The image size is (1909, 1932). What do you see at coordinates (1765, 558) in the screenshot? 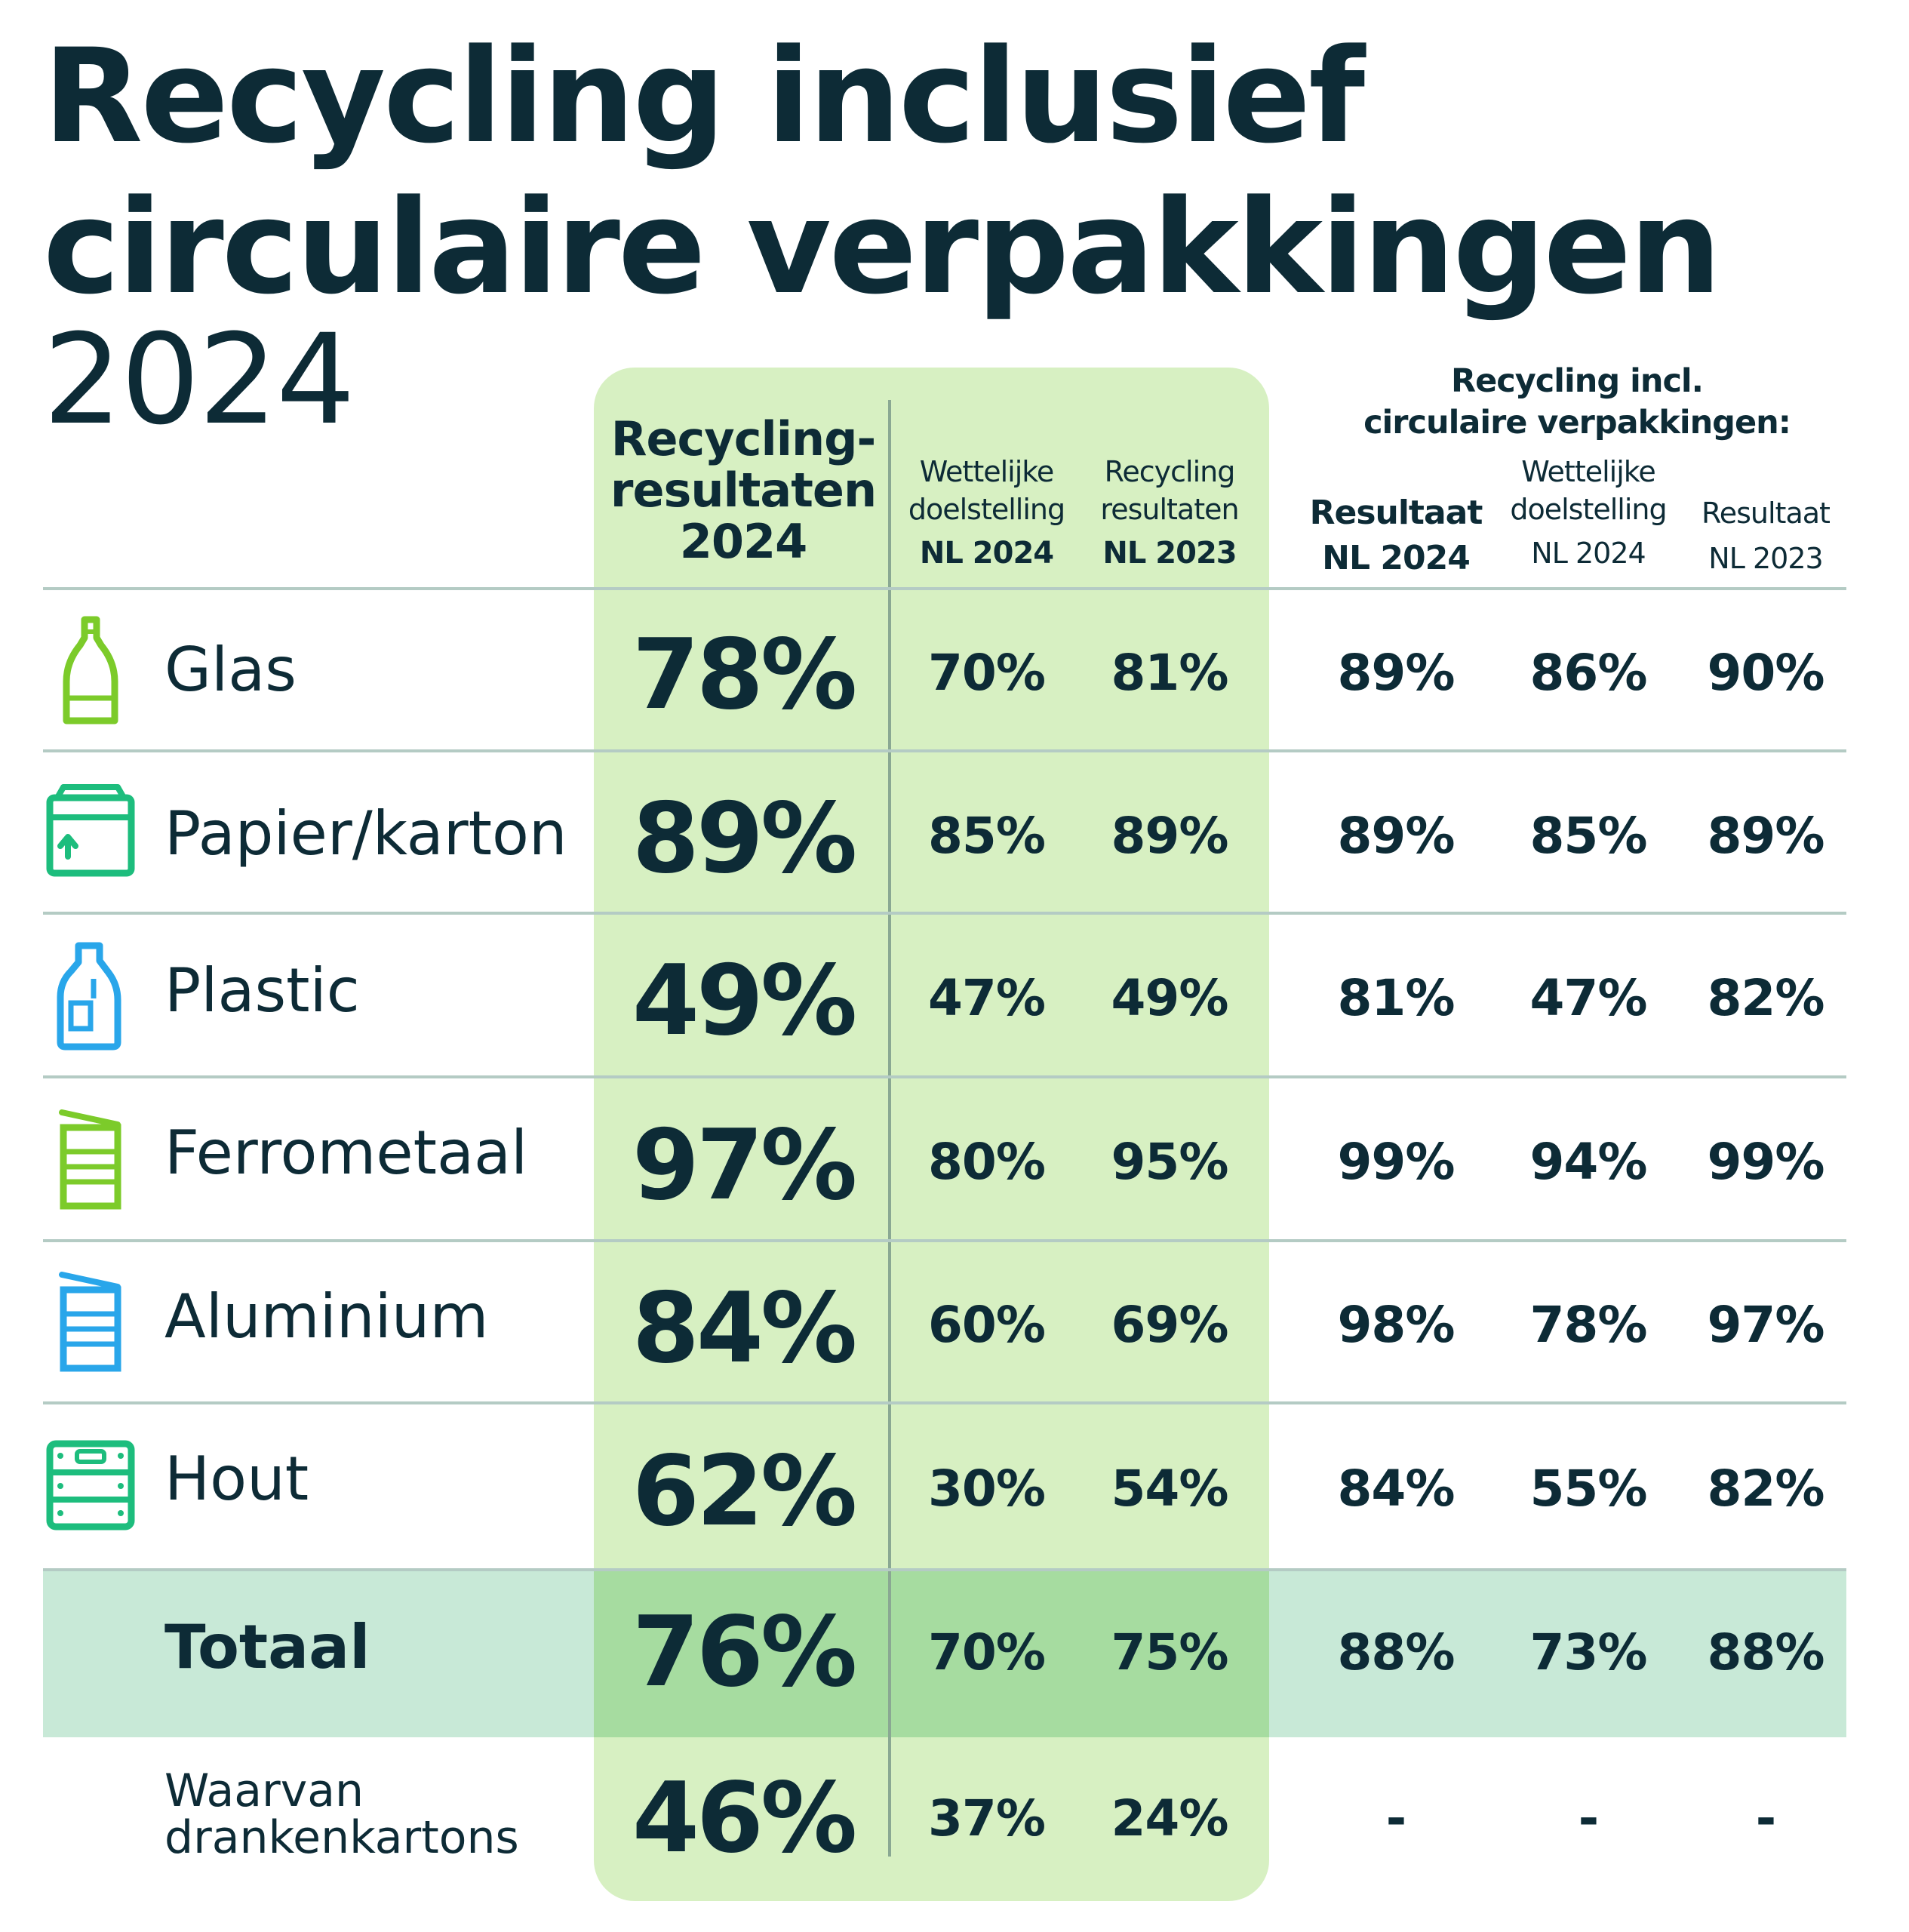
I see `header-col5-line2: NL 2023` at bounding box center [1765, 558].